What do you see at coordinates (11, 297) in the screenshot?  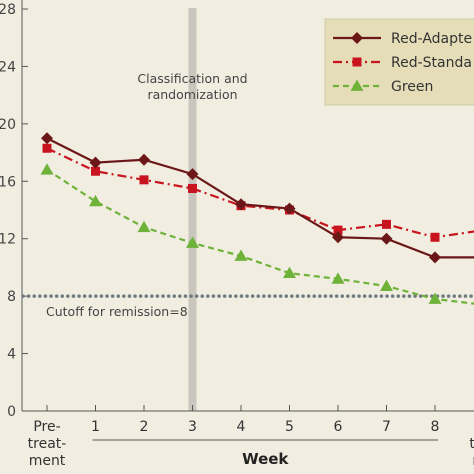 I see `y-tick-label: 8` at bounding box center [11, 297].